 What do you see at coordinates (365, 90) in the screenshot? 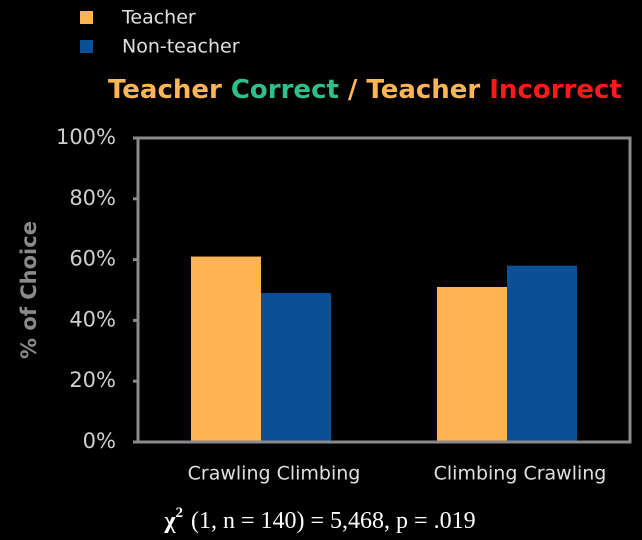
I see `chart-title: Teacher Correct / Teacher Incorrect` at bounding box center [365, 90].